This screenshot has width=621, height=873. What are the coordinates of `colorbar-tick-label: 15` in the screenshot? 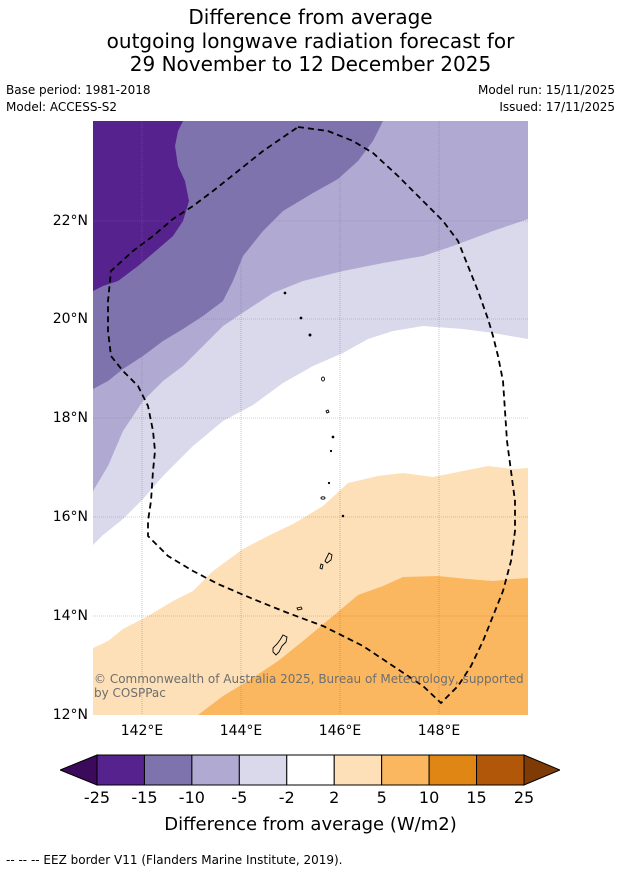 It's located at (476, 797).